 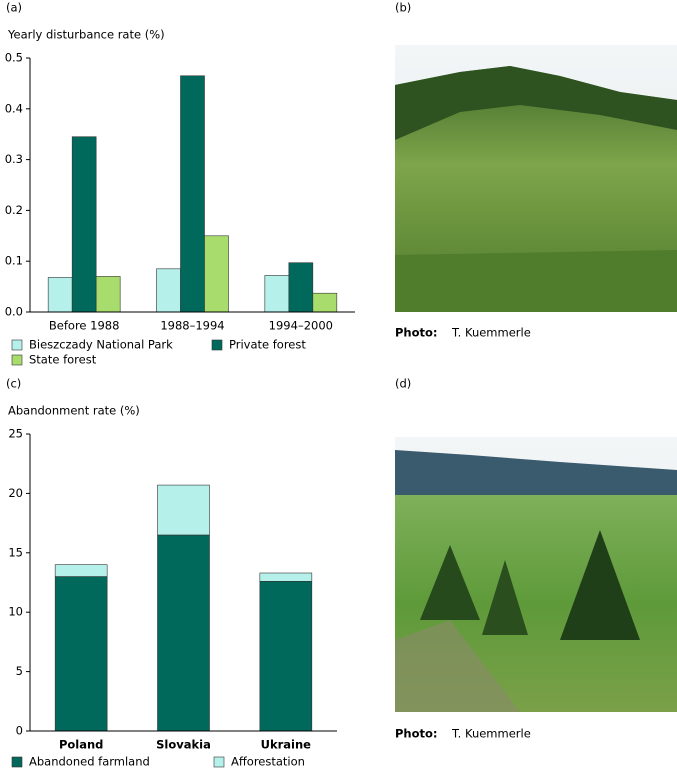 I want to click on panel-label: (d), so click(x=403, y=384).